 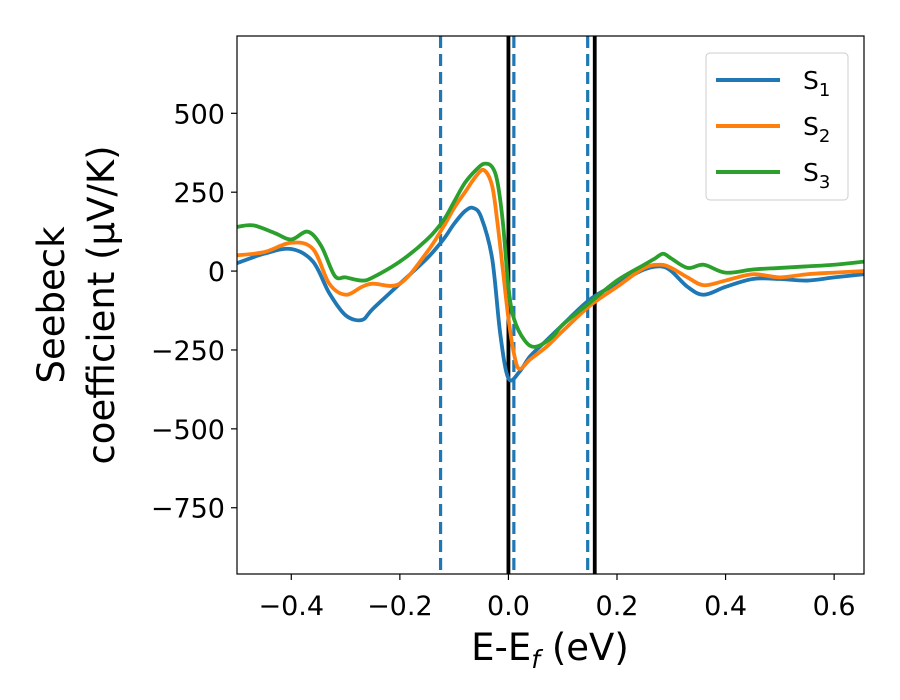 I want to click on y-tick-label: −250, so click(x=188, y=351).